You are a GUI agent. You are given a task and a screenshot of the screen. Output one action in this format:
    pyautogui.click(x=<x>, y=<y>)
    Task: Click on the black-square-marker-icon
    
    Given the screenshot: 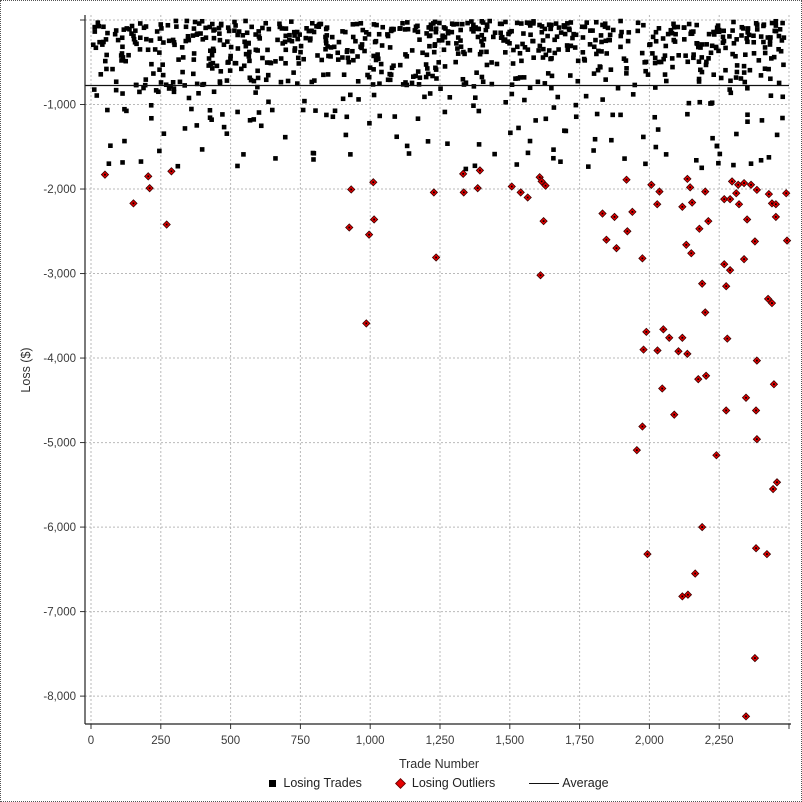 What is the action you would take?
    pyautogui.click(x=273, y=783)
    